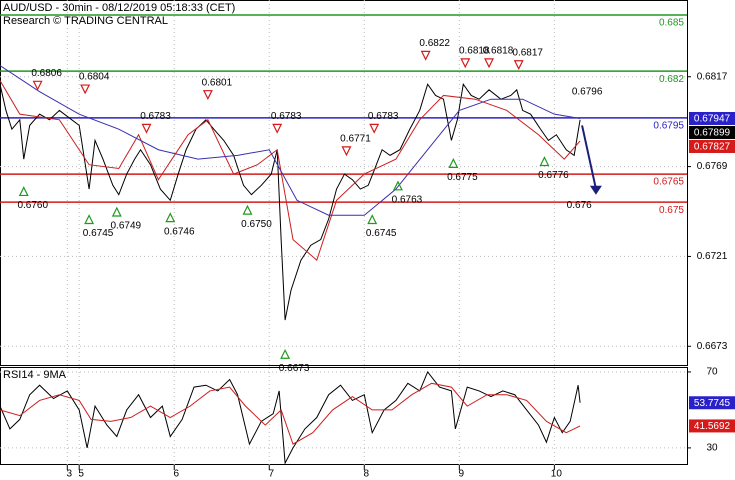 This screenshot has height=480, width=735. I want to click on value-box-label: 53.7745, so click(712, 403).